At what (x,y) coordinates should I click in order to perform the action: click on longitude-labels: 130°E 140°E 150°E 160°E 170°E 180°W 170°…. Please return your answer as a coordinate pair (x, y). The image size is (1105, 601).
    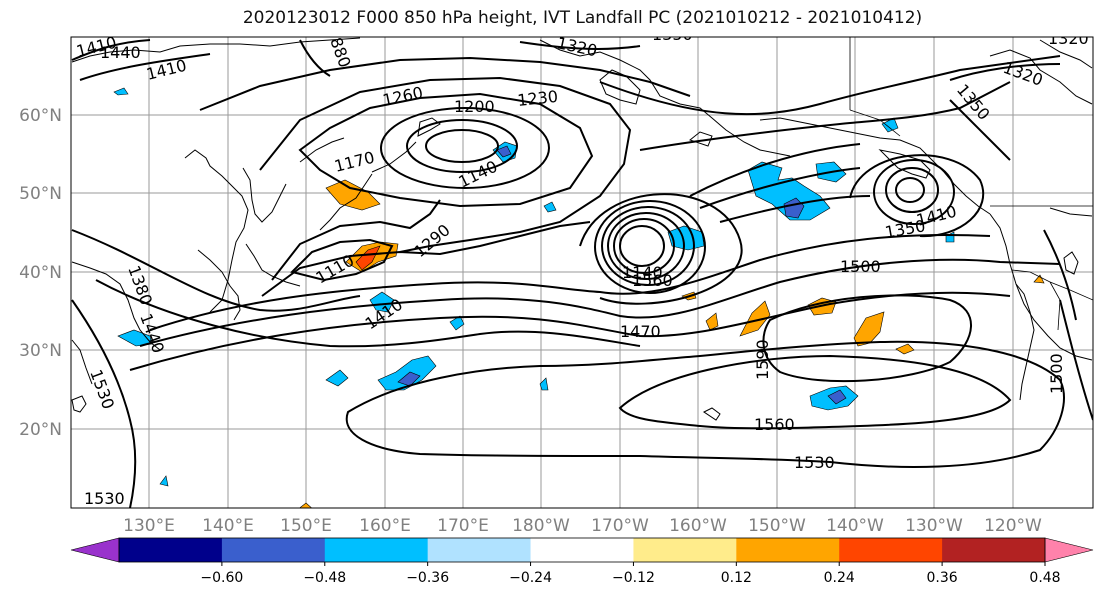
    Looking at the image, I should click on (582, 526).